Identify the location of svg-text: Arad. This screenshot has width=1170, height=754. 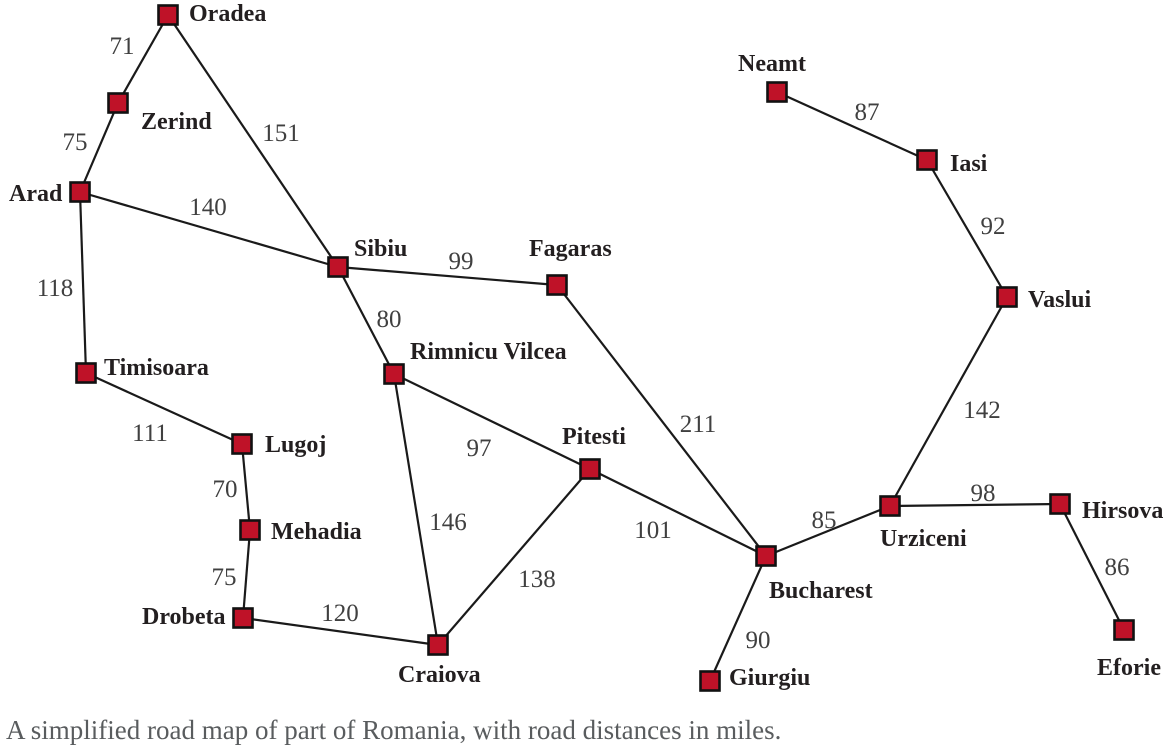
(36, 194).